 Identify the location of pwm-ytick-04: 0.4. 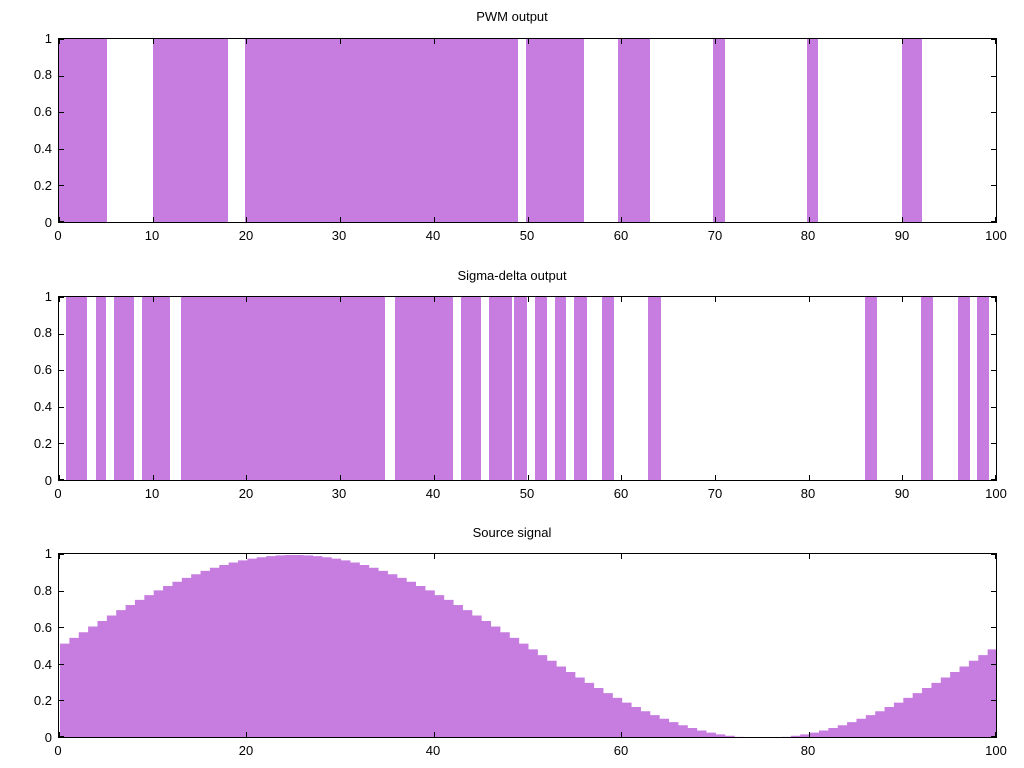
(42, 148).